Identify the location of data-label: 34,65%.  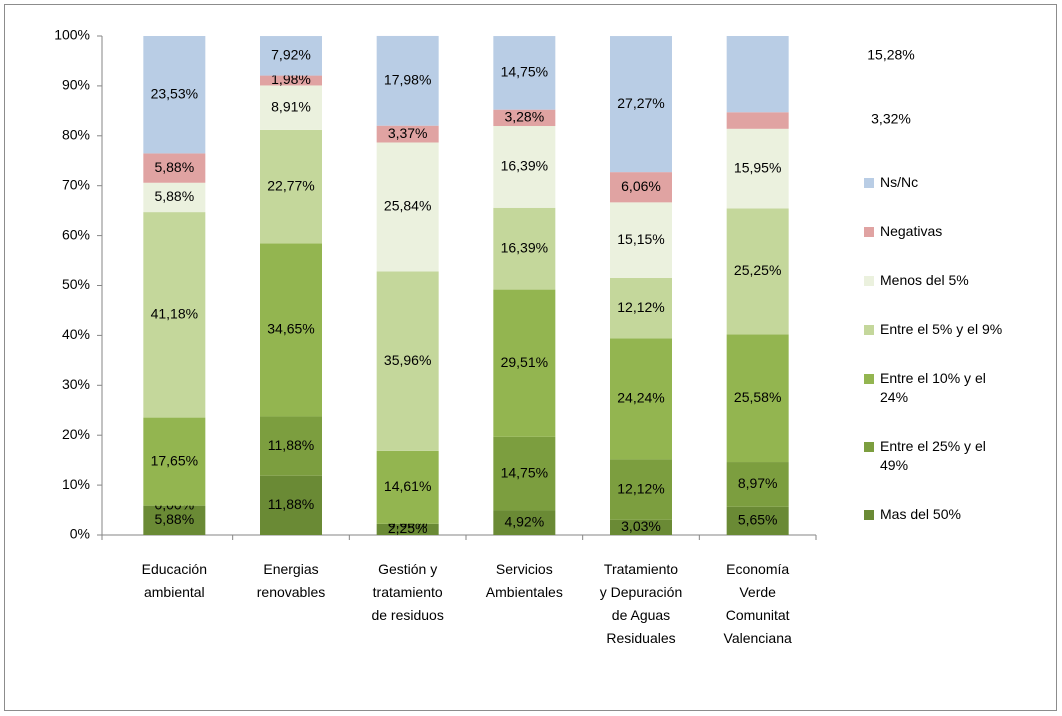
(290, 329).